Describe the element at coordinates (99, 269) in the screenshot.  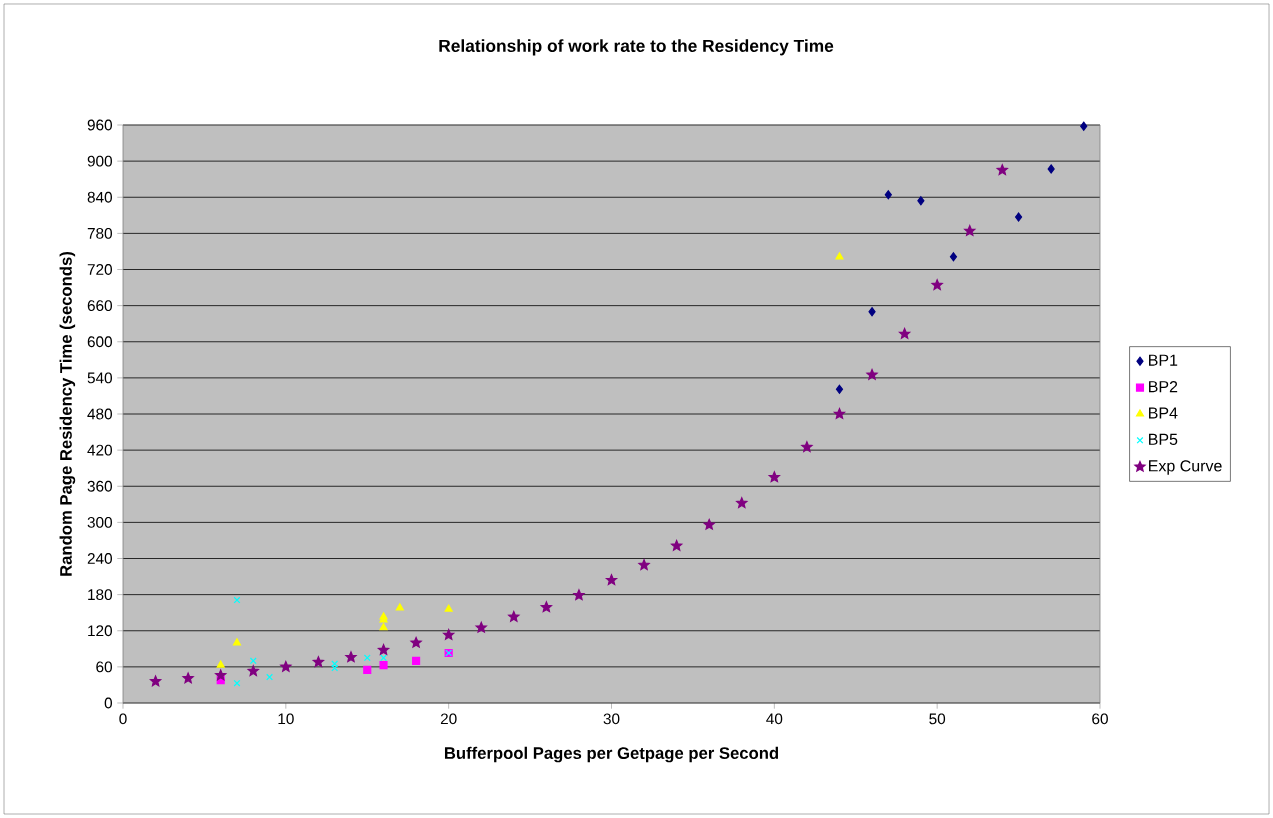
I see `y-tick-label: 720` at that location.